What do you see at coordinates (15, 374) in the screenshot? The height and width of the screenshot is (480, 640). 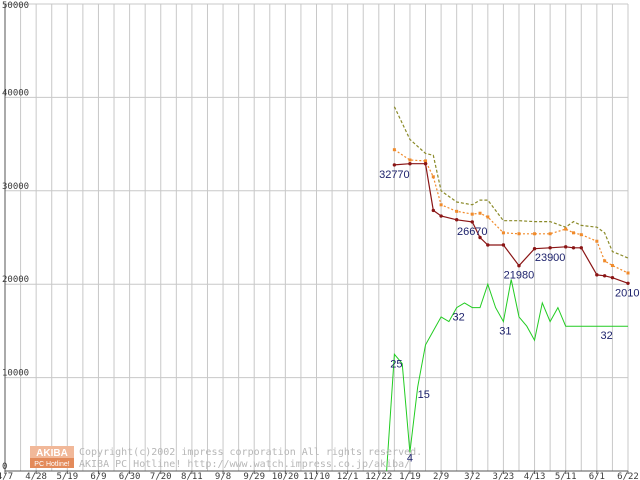 I see `y-tick-label: 10000` at bounding box center [15, 374].